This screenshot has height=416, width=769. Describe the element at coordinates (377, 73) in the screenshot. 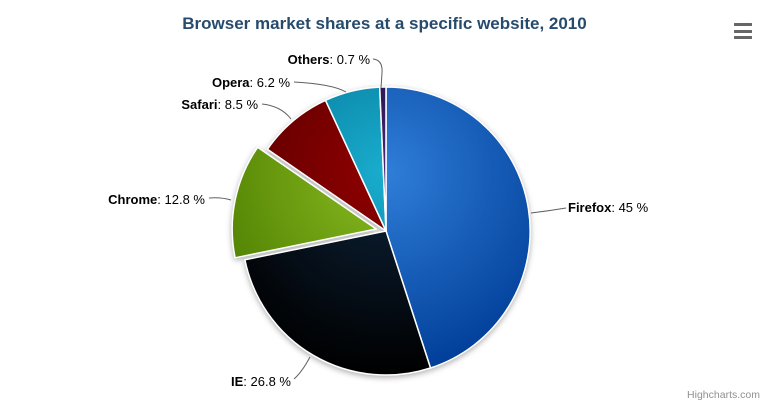

I see `label-connector-others` at that location.